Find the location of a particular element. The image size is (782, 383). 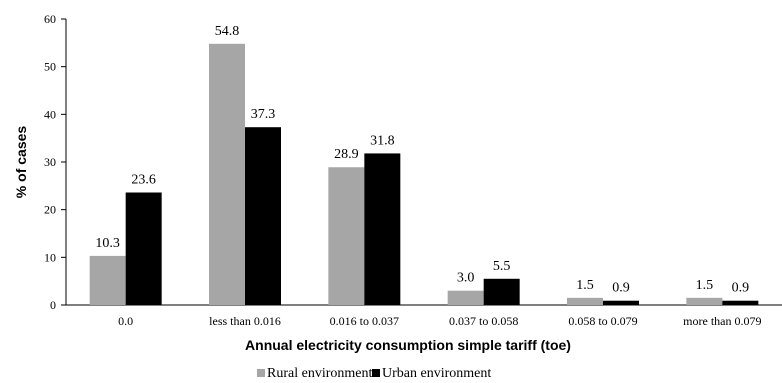

legend: Rural environment Urban environment is located at coordinates (374, 373).